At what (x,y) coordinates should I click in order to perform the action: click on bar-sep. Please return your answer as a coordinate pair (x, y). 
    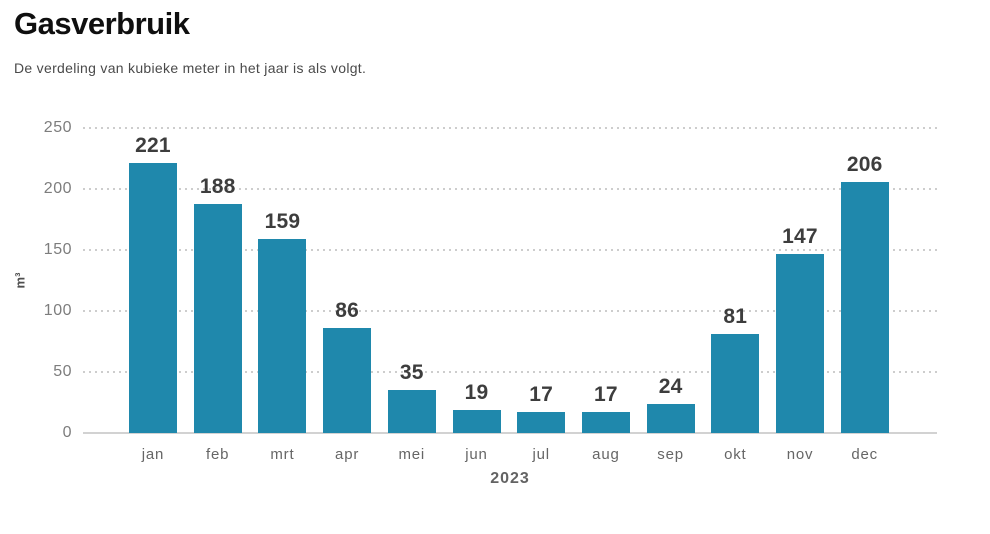
    Looking at the image, I should click on (670, 418).